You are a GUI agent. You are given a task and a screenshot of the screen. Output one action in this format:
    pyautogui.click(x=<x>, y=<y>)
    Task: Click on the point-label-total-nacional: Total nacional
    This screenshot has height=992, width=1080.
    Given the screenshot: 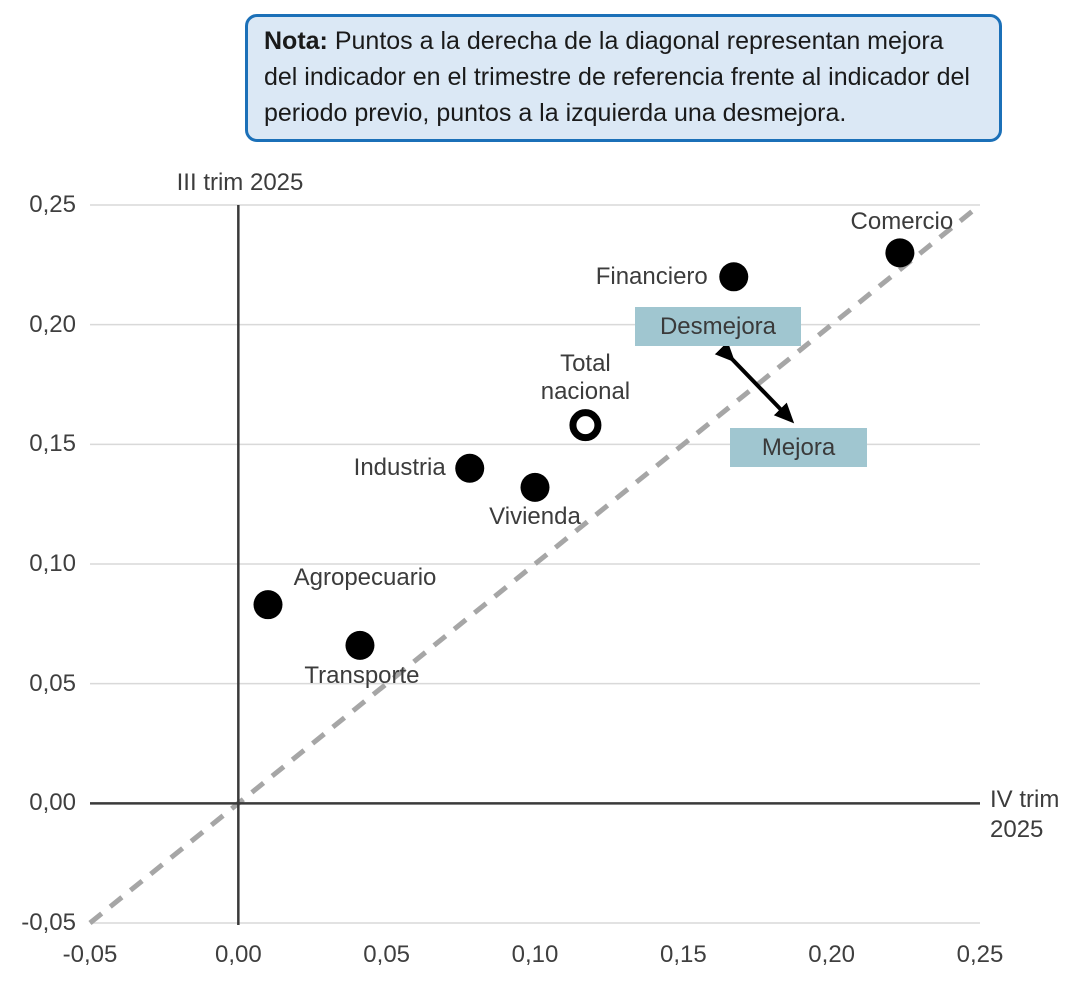 What is the action you would take?
    pyautogui.click(x=585, y=378)
    